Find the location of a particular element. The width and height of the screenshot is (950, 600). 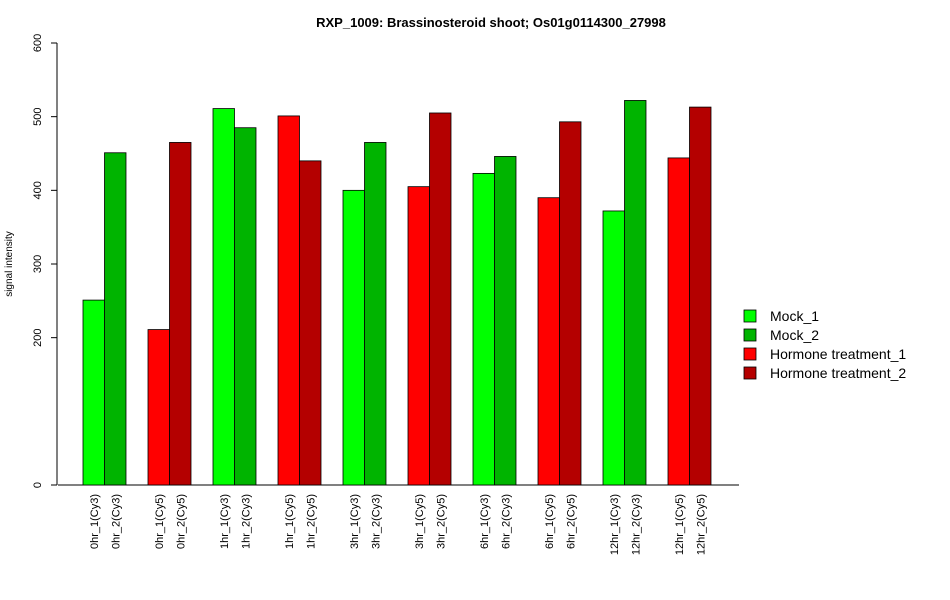

x-tick-label: 3hr_2(Cy5) is located at coordinates (441, 521).